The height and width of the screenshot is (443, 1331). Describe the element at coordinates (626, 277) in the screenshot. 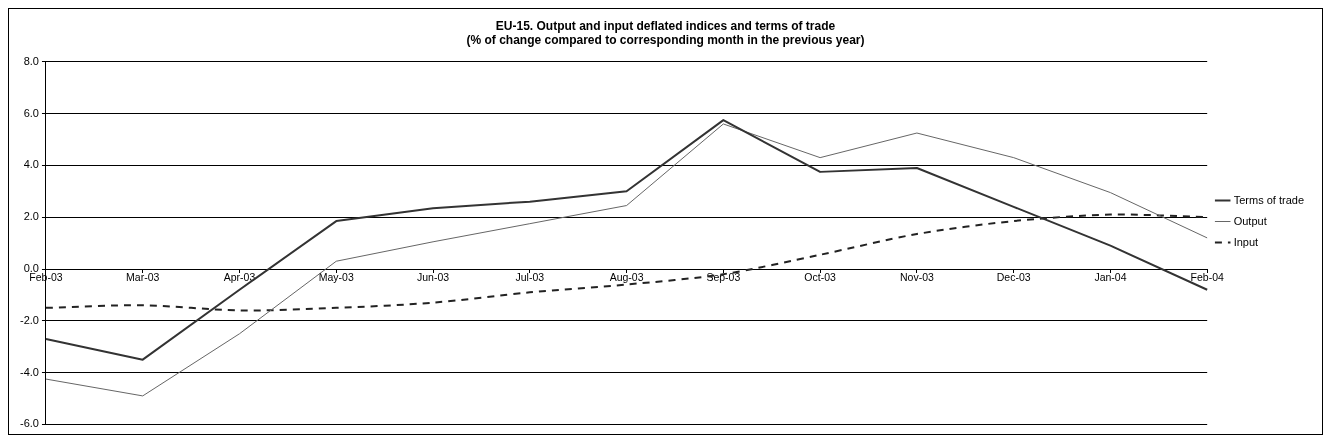

I see `x-tick-label: Aug-03` at that location.